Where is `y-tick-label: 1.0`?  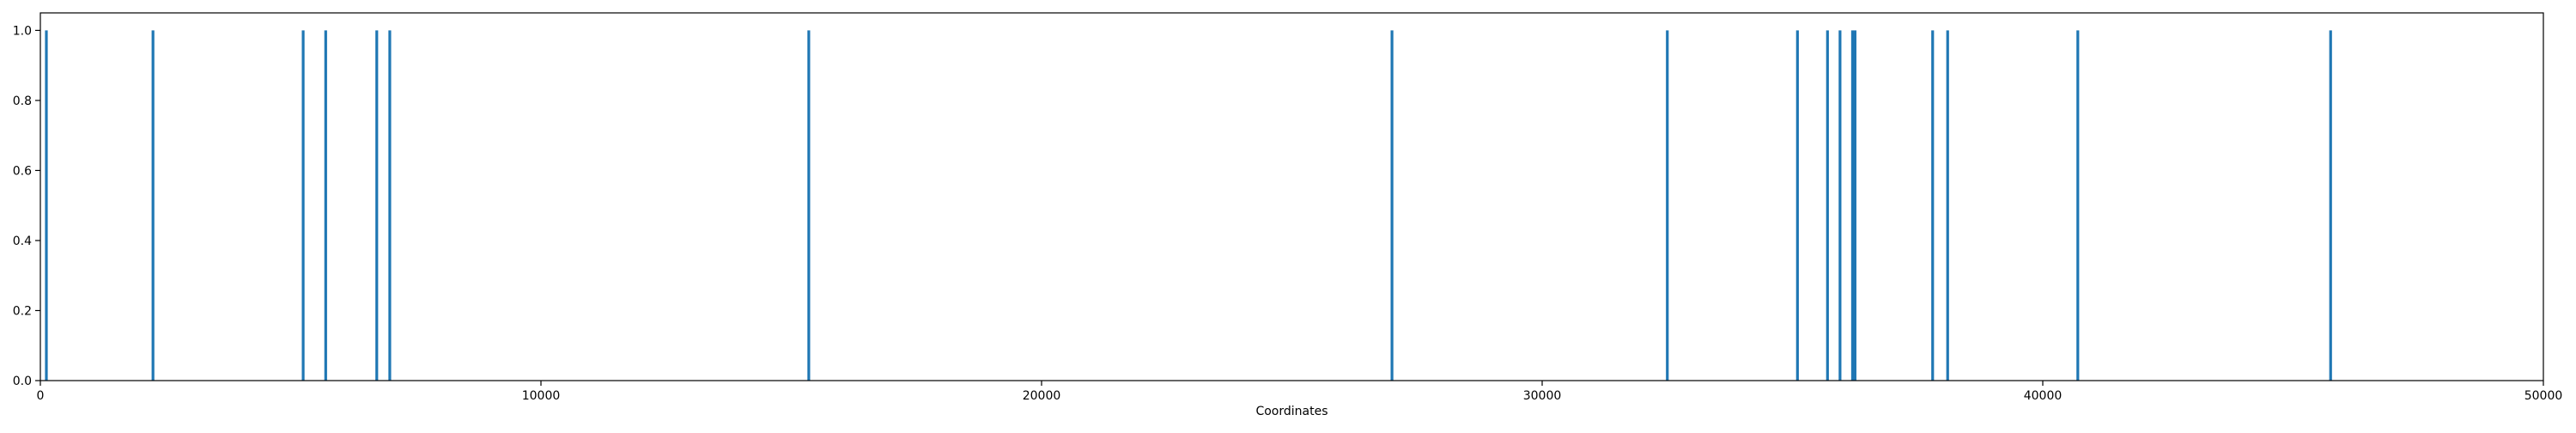
y-tick-label: 1.0 is located at coordinates (23, 31).